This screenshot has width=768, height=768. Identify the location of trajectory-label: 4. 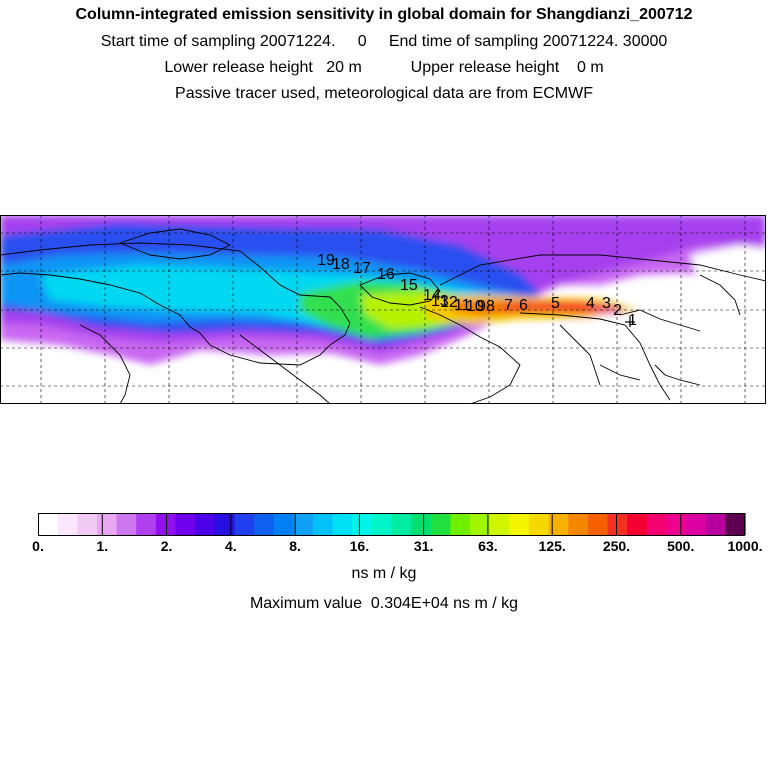
(590, 303).